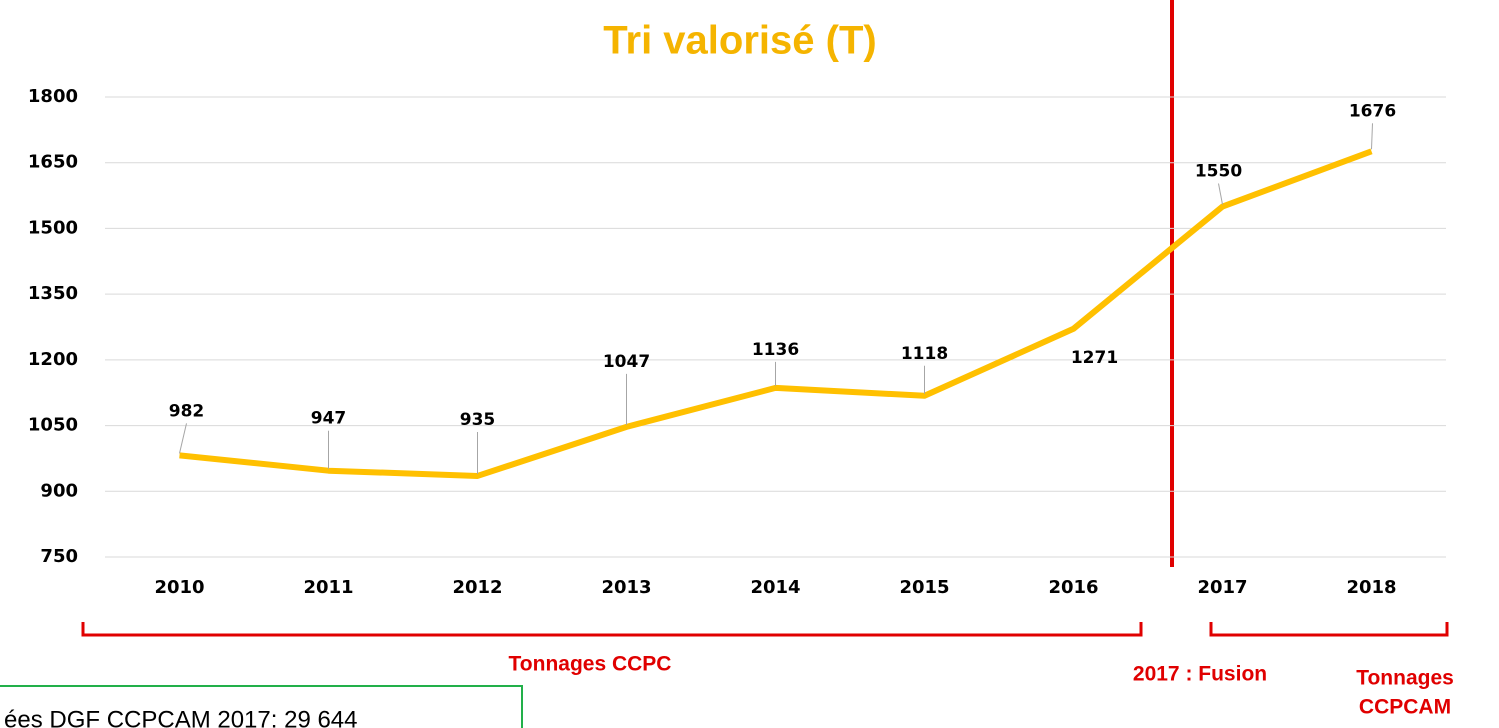 The height and width of the screenshot is (728, 1499). Describe the element at coordinates (1094, 358) in the screenshot. I see `data-label: 1271` at that location.